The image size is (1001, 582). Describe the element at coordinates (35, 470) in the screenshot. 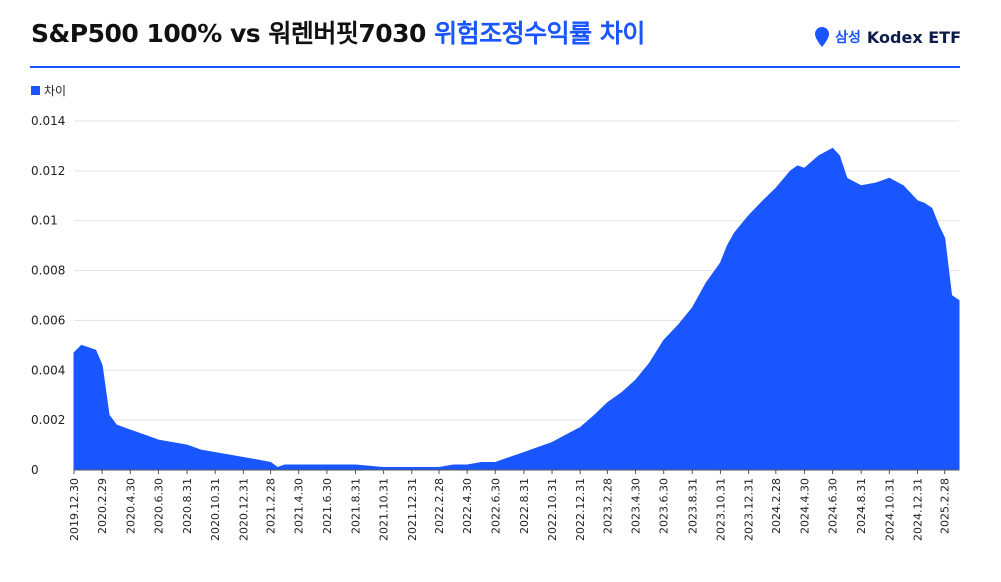

I see `y-tick-label: 0` at that location.